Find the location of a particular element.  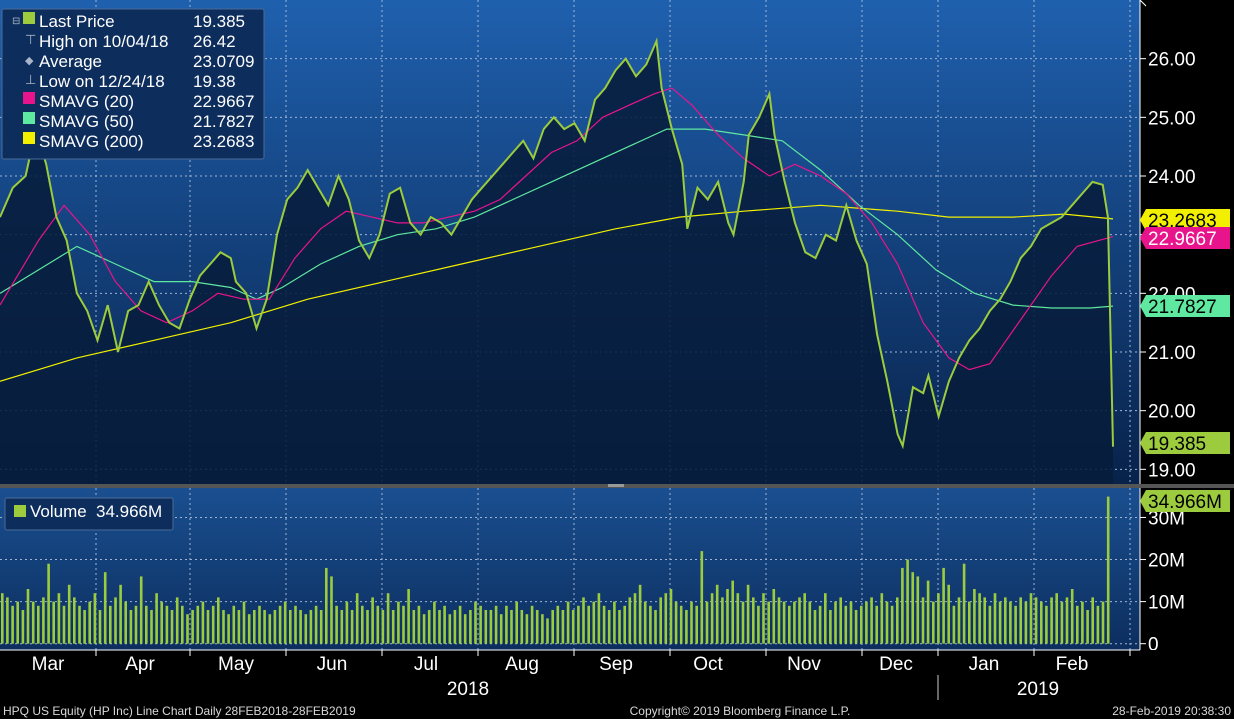

legend-entry: SMAVG (50) 21.7827 is located at coordinates (138, 121).